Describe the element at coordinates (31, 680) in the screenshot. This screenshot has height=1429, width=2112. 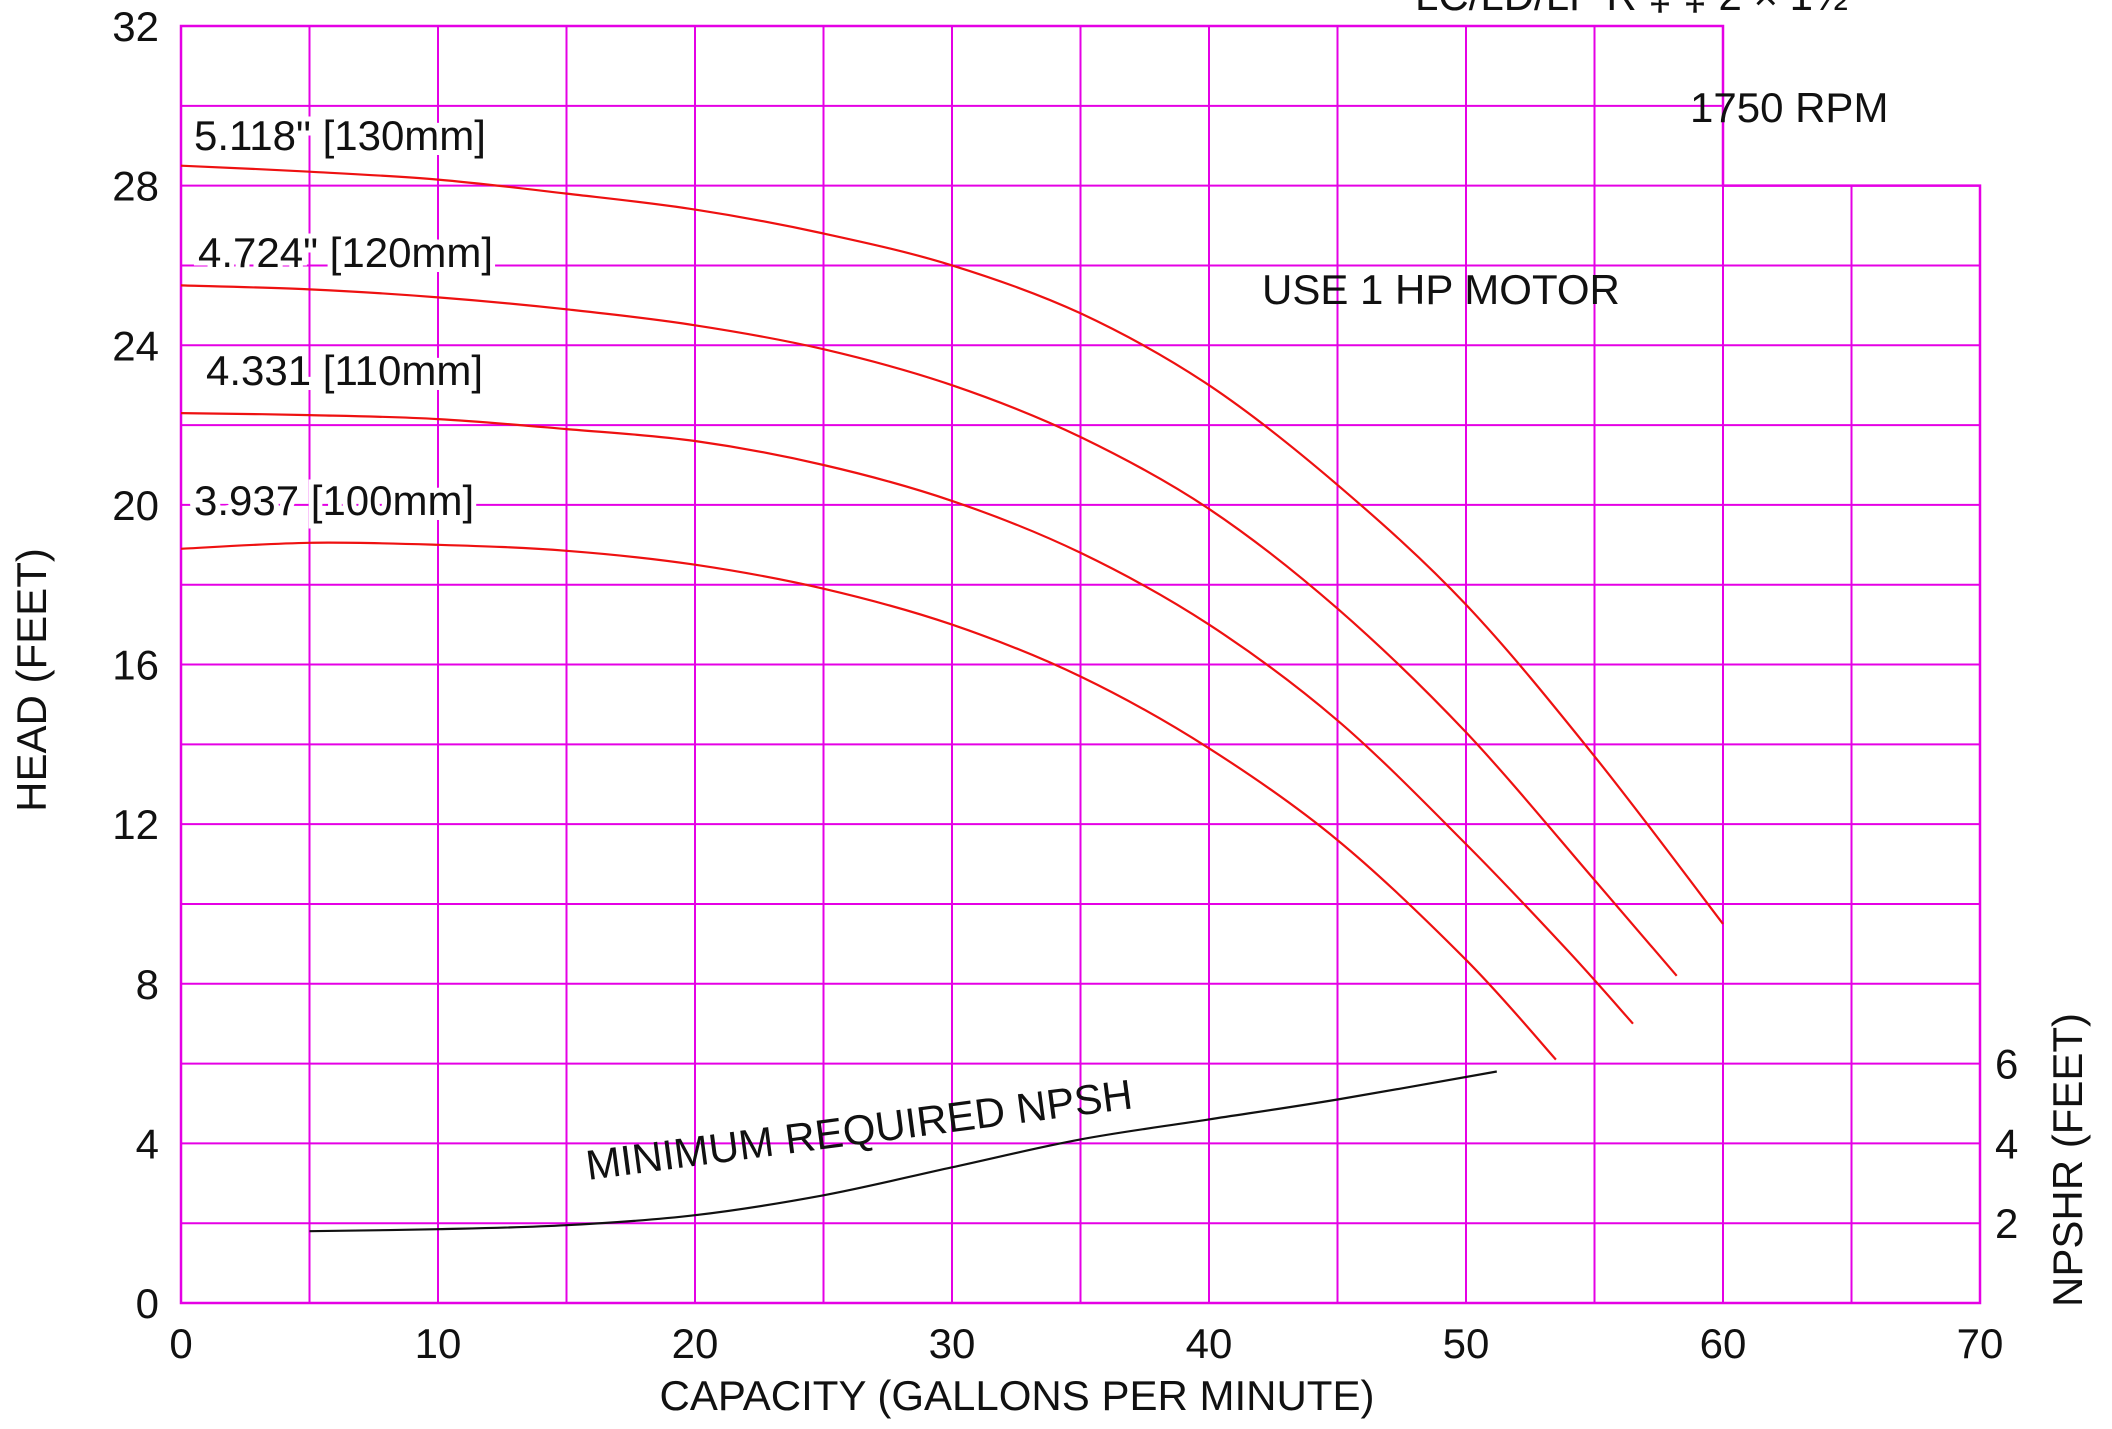
I see `y-axis-title: HEAD (FEET)` at that location.